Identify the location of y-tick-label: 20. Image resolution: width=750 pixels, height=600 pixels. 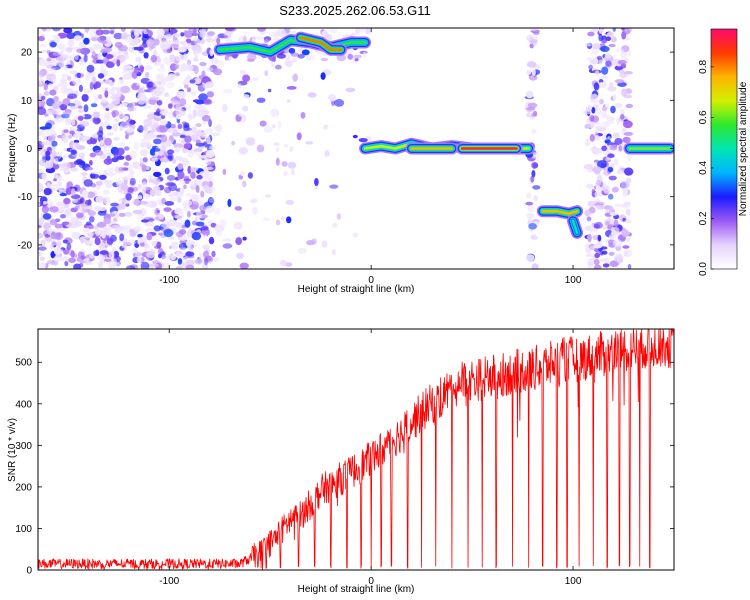
(27, 53).